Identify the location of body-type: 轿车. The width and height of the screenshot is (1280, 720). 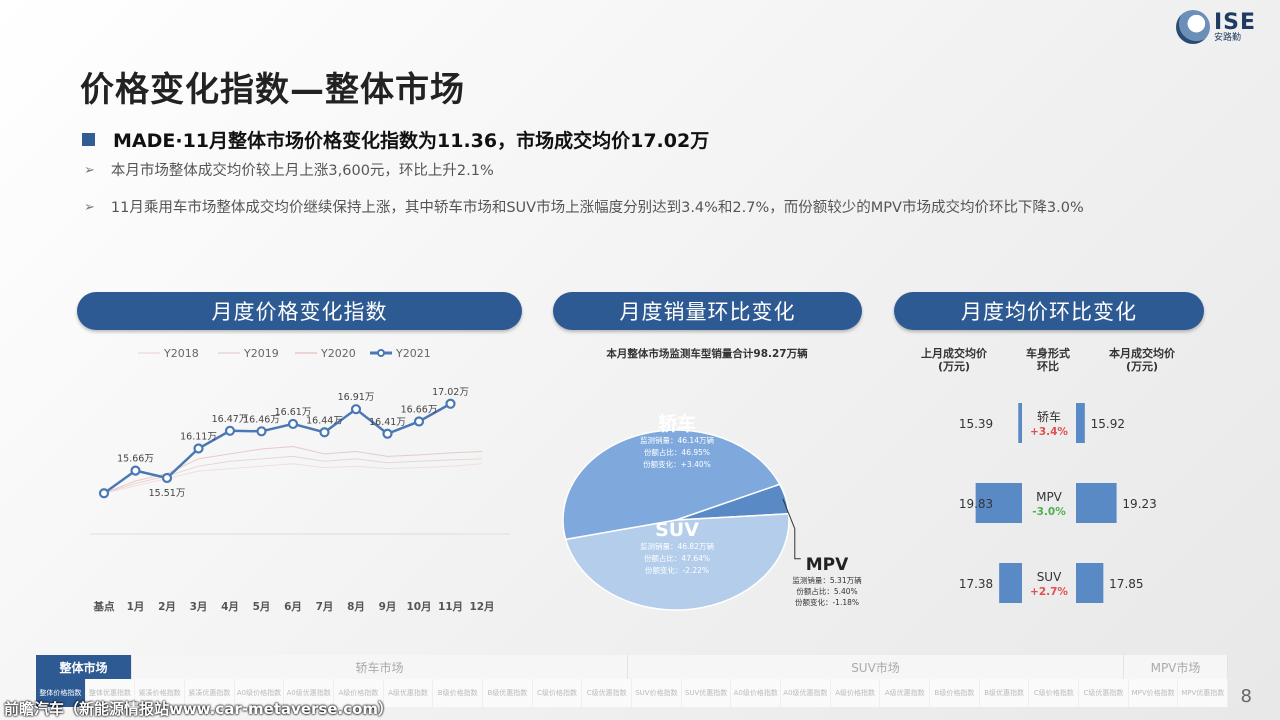
(1049, 416).